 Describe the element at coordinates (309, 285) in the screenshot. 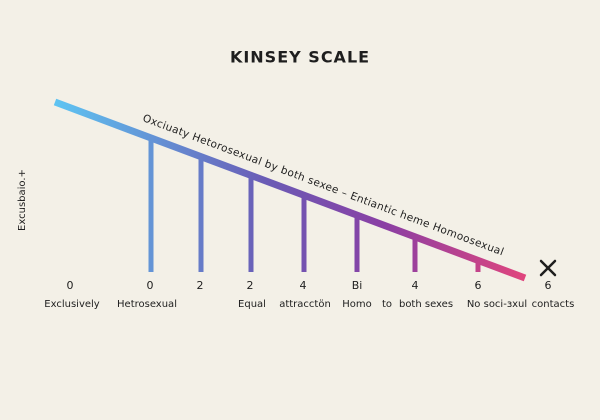

I see `numbers: 0 0 2 2 4 Bi 4 6 6` at that location.